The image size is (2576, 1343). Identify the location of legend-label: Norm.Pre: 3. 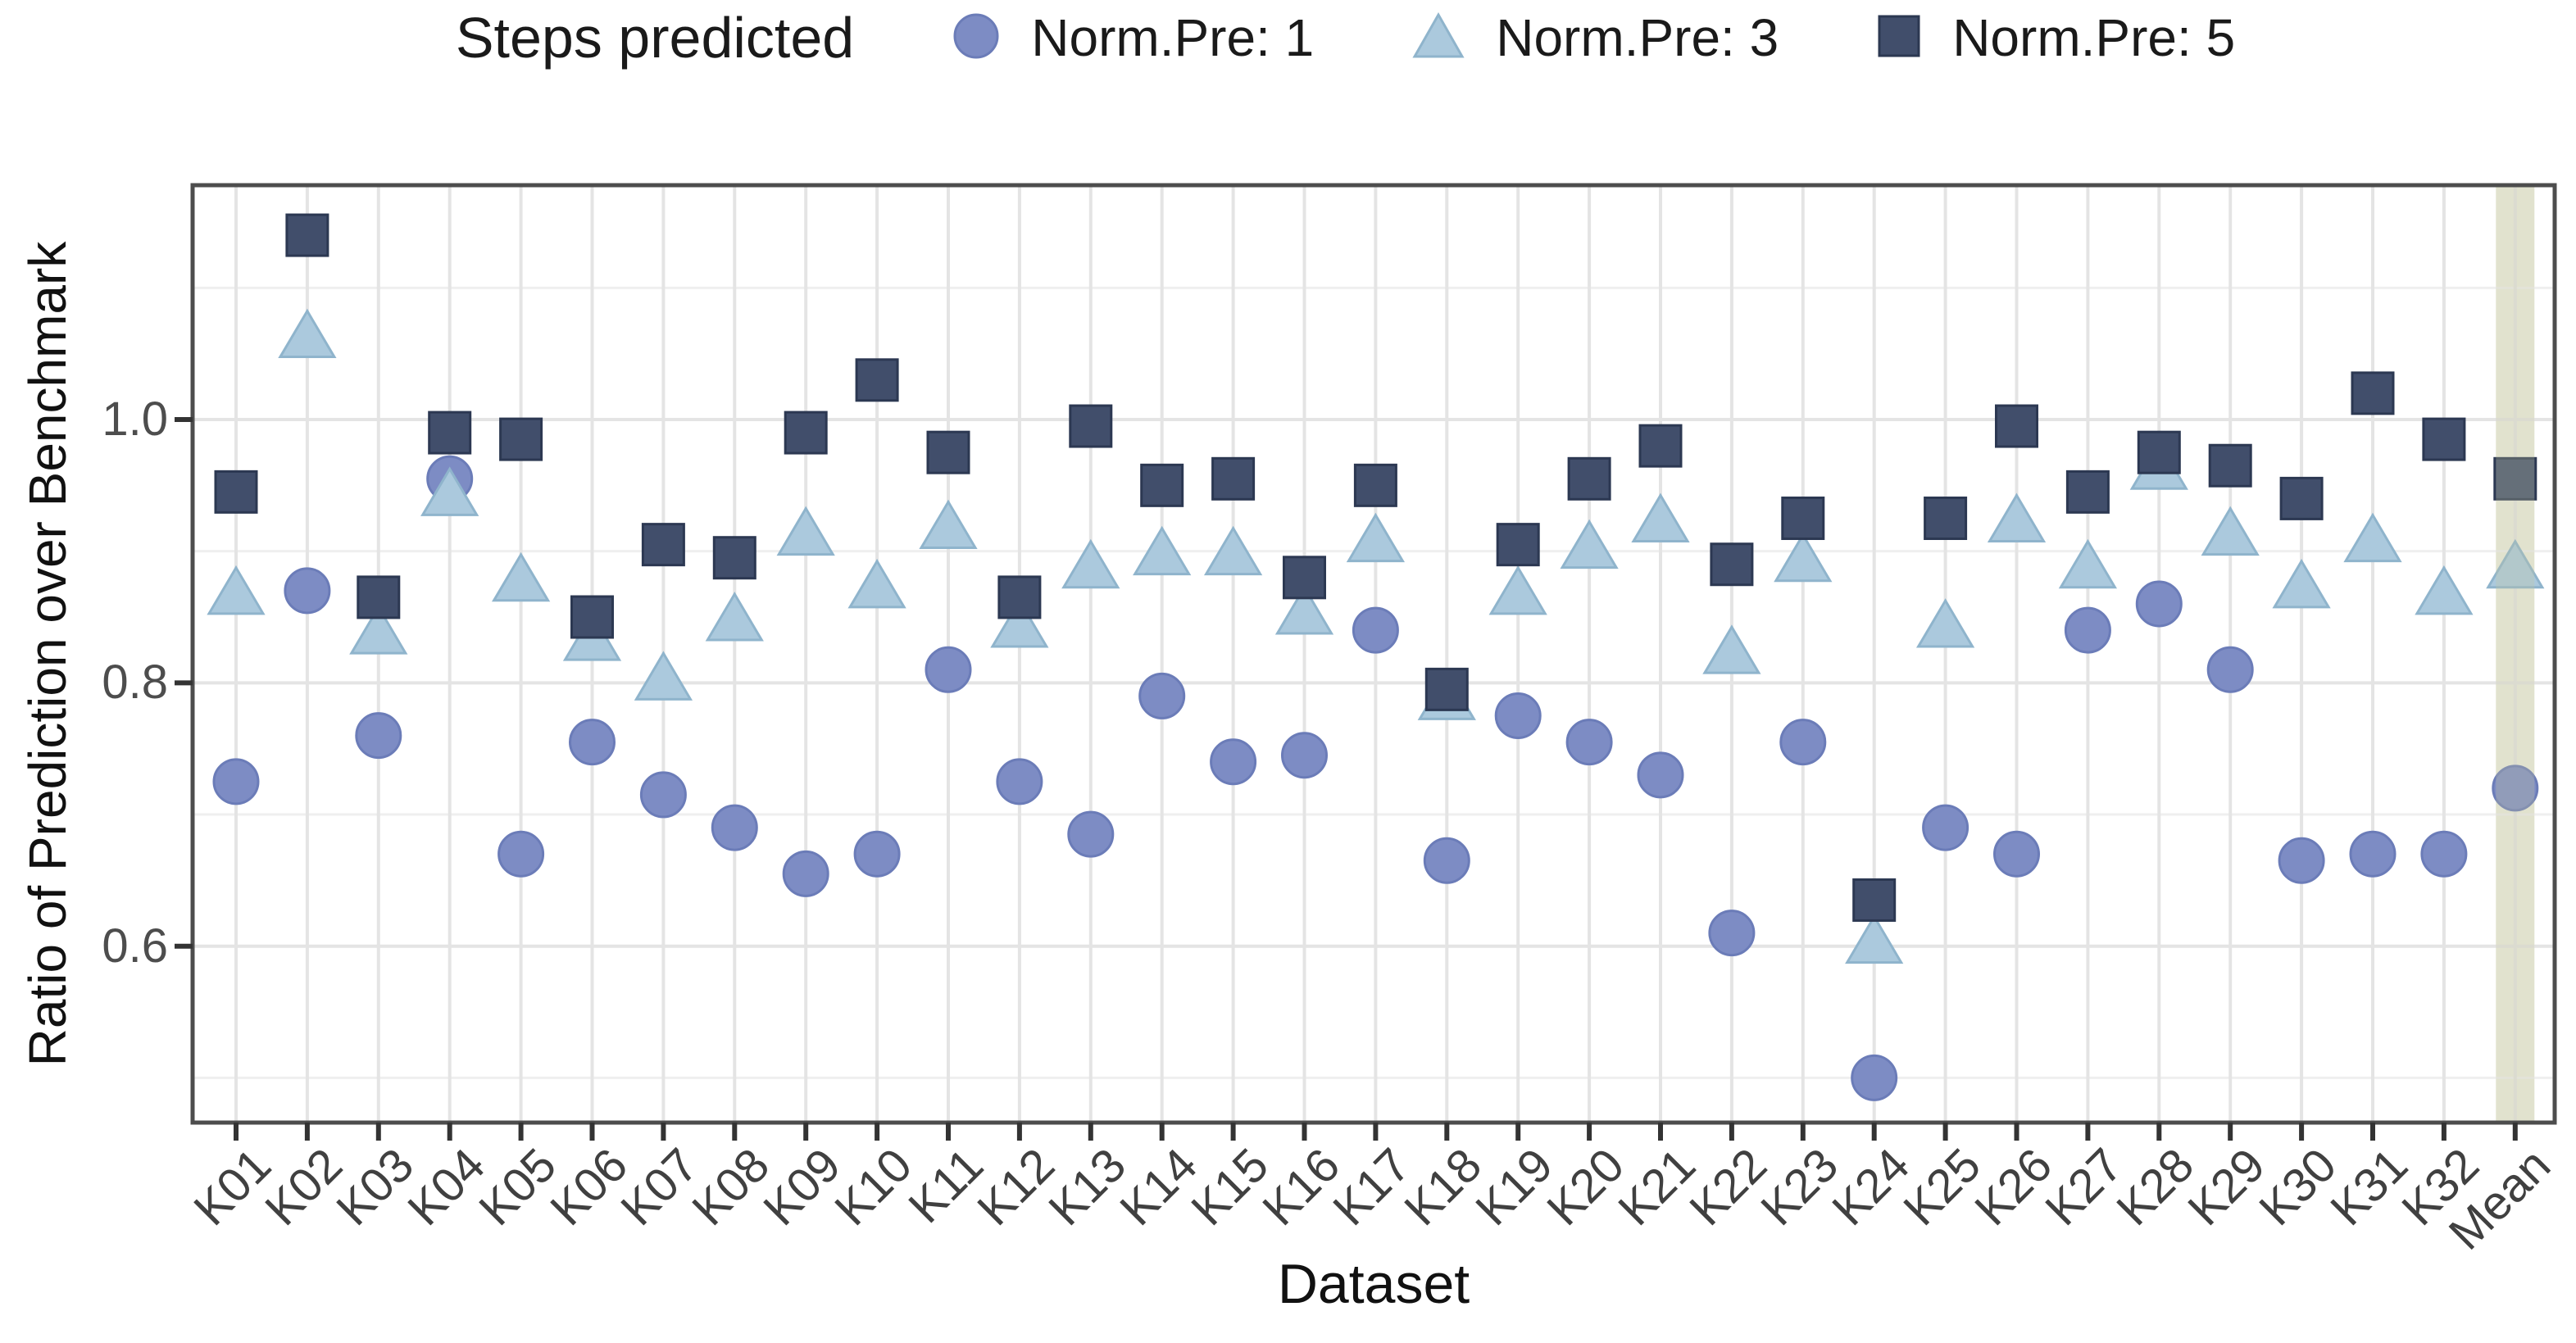
(1637, 37).